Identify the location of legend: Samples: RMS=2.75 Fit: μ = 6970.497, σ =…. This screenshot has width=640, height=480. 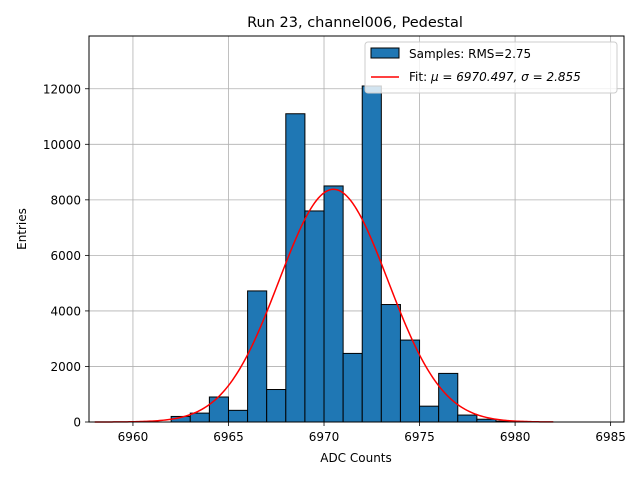
(491, 67).